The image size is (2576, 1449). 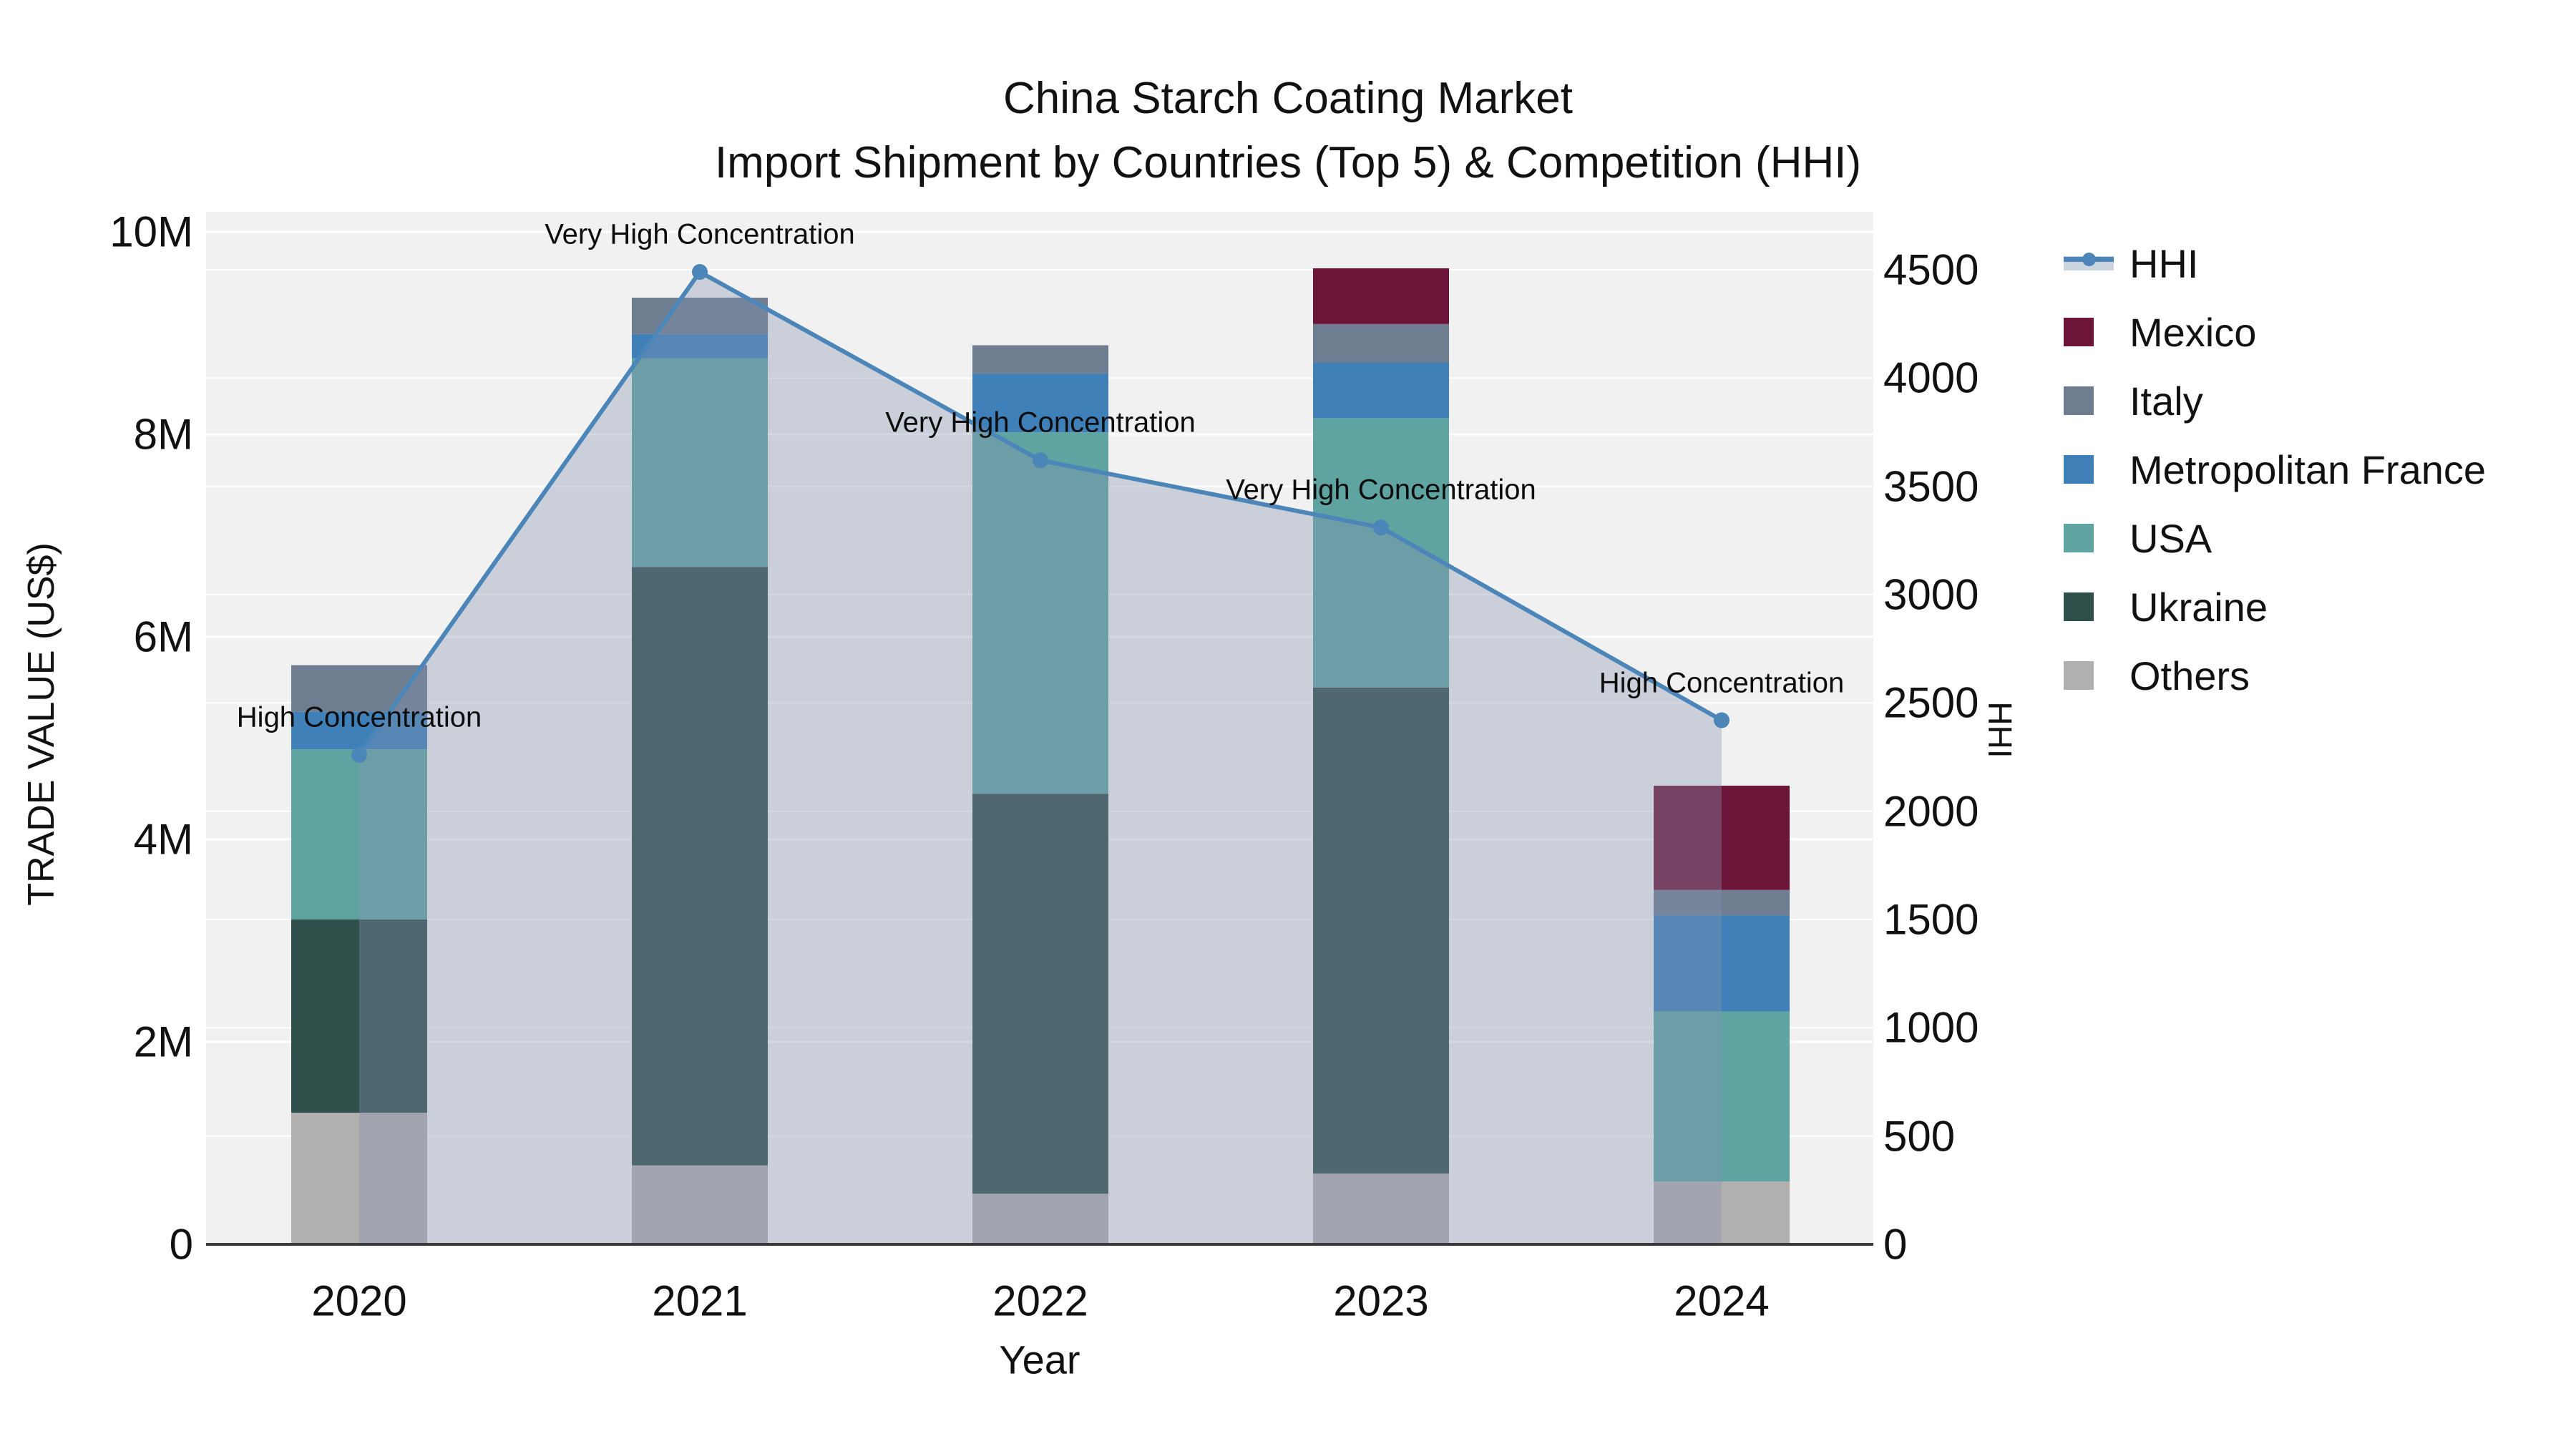 I want to click on legend-item-others: Others, so click(x=2275, y=675).